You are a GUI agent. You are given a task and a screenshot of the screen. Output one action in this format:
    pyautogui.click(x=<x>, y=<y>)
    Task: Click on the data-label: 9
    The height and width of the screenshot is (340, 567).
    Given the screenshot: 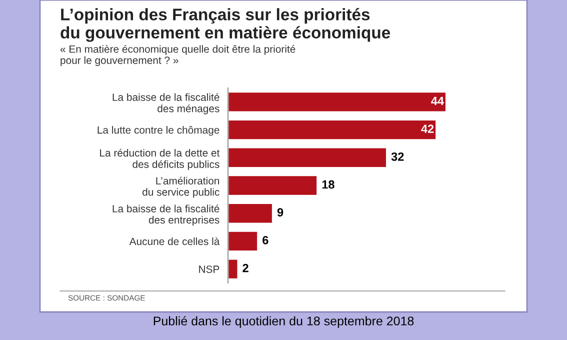 What is the action you would take?
    pyautogui.click(x=280, y=212)
    